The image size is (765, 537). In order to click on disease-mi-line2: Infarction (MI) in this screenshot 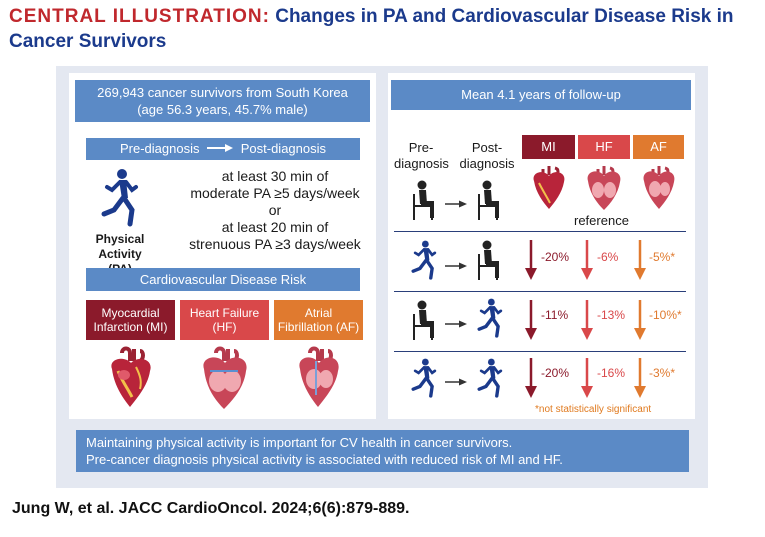, I will do `click(130, 327)`.